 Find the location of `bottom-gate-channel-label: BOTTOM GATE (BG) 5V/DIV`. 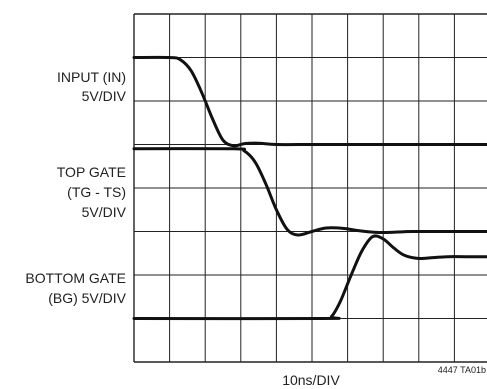

bottom-gate-channel-label: BOTTOM GATE (BG) 5V/DIV is located at coordinates (75, 288).